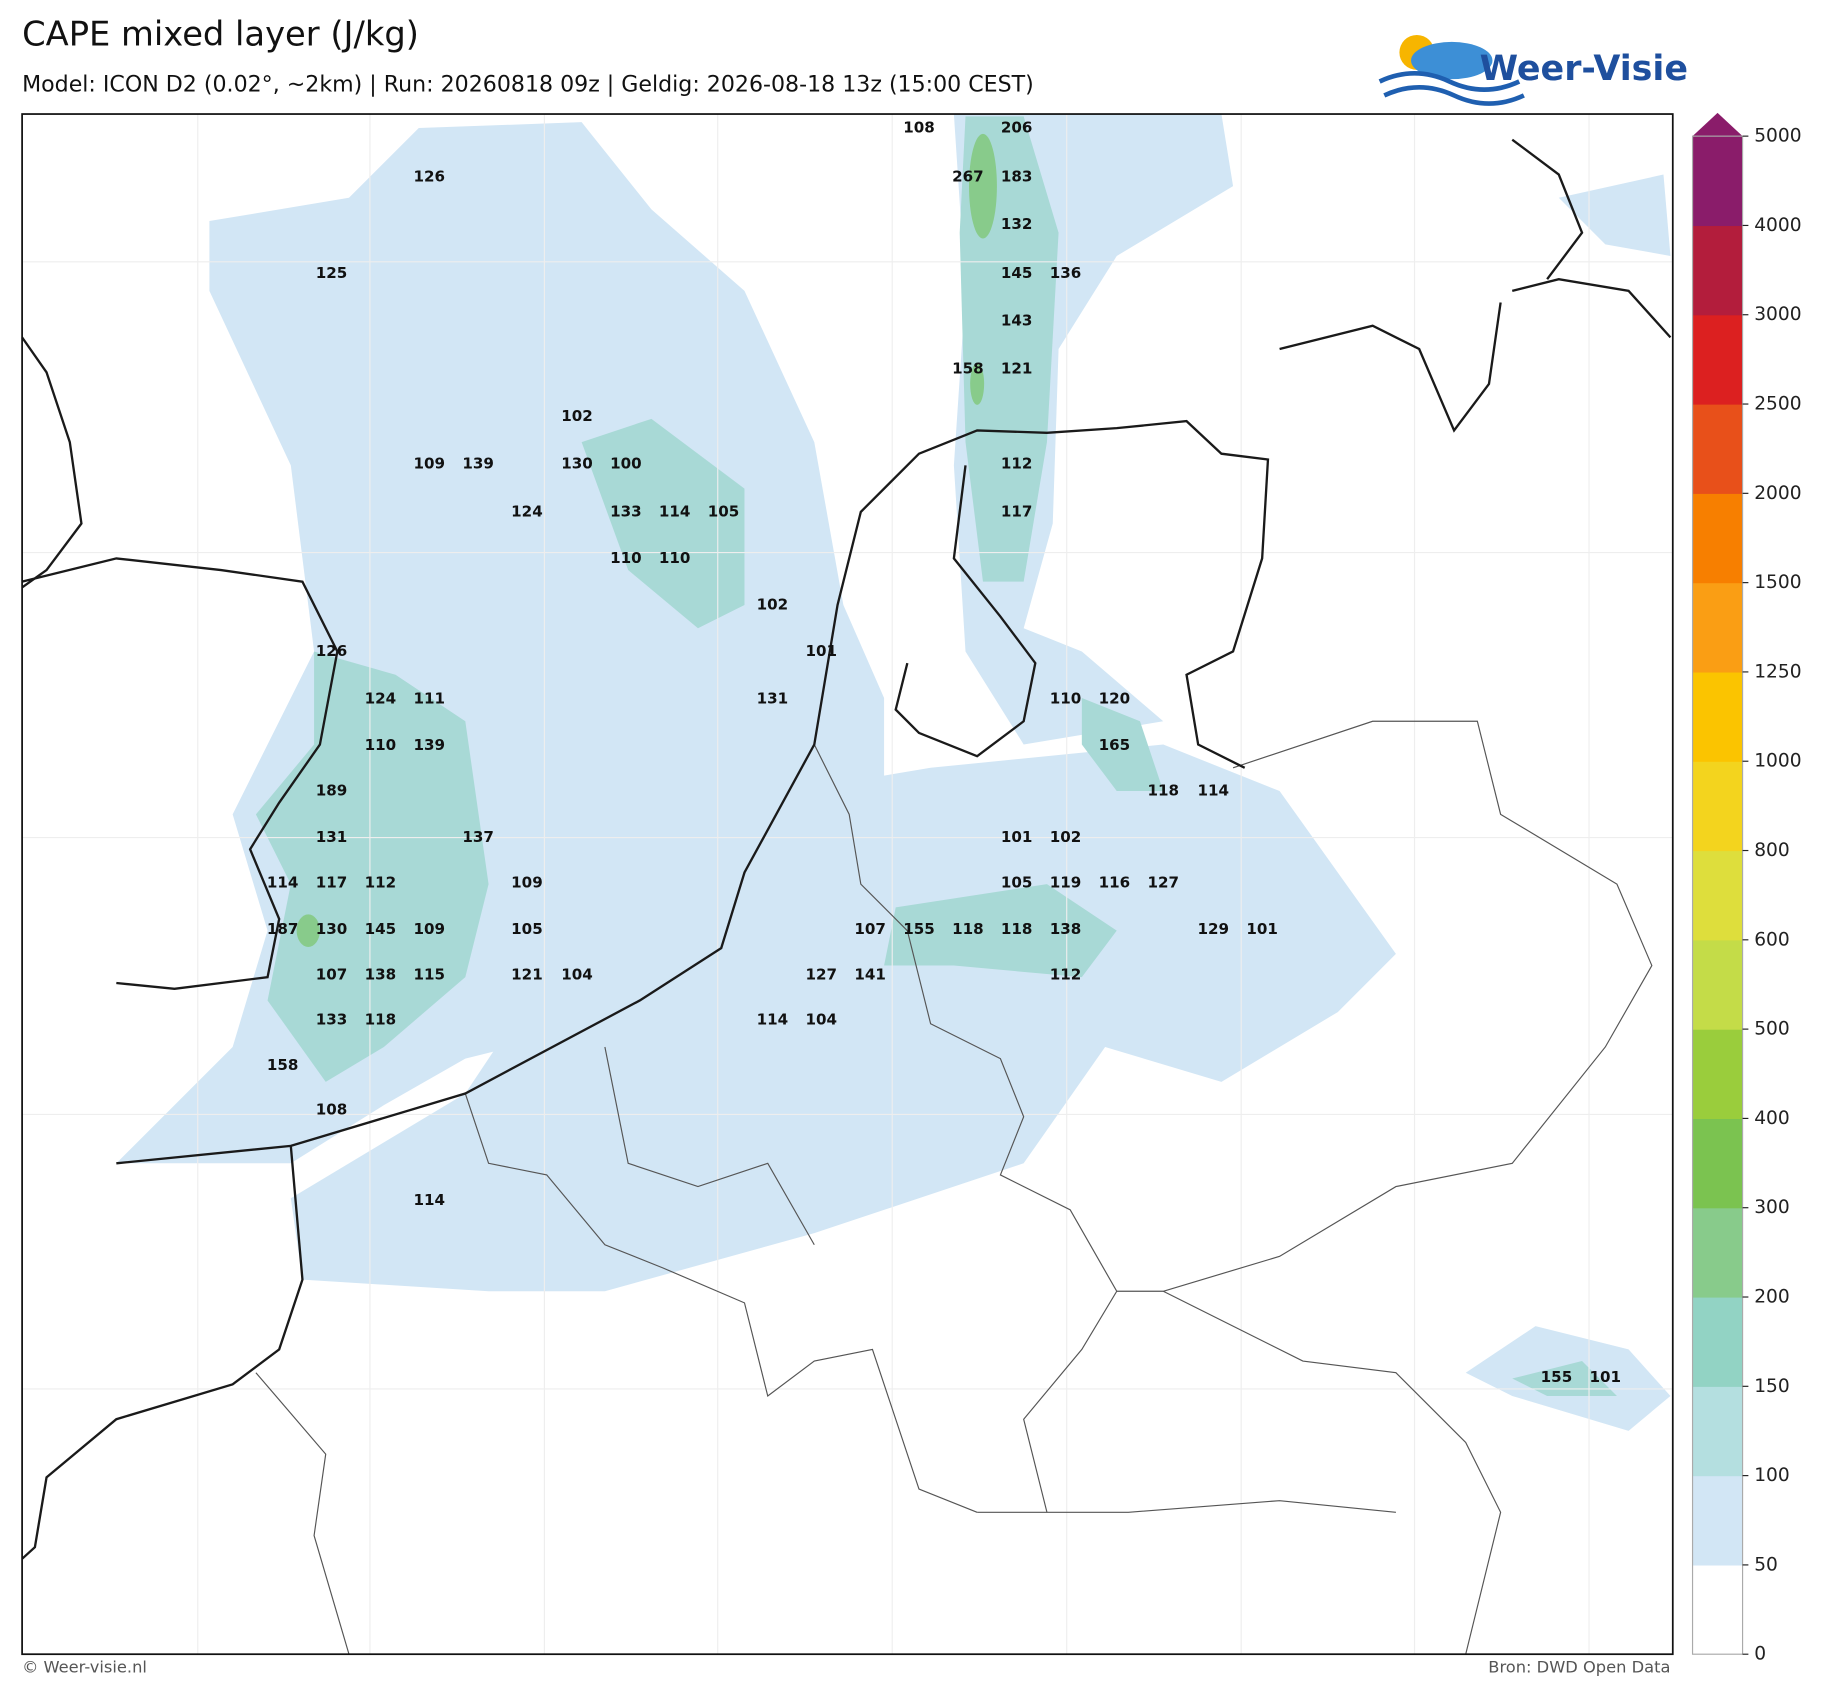  I want to click on cape-label: 130, so click(577, 464).